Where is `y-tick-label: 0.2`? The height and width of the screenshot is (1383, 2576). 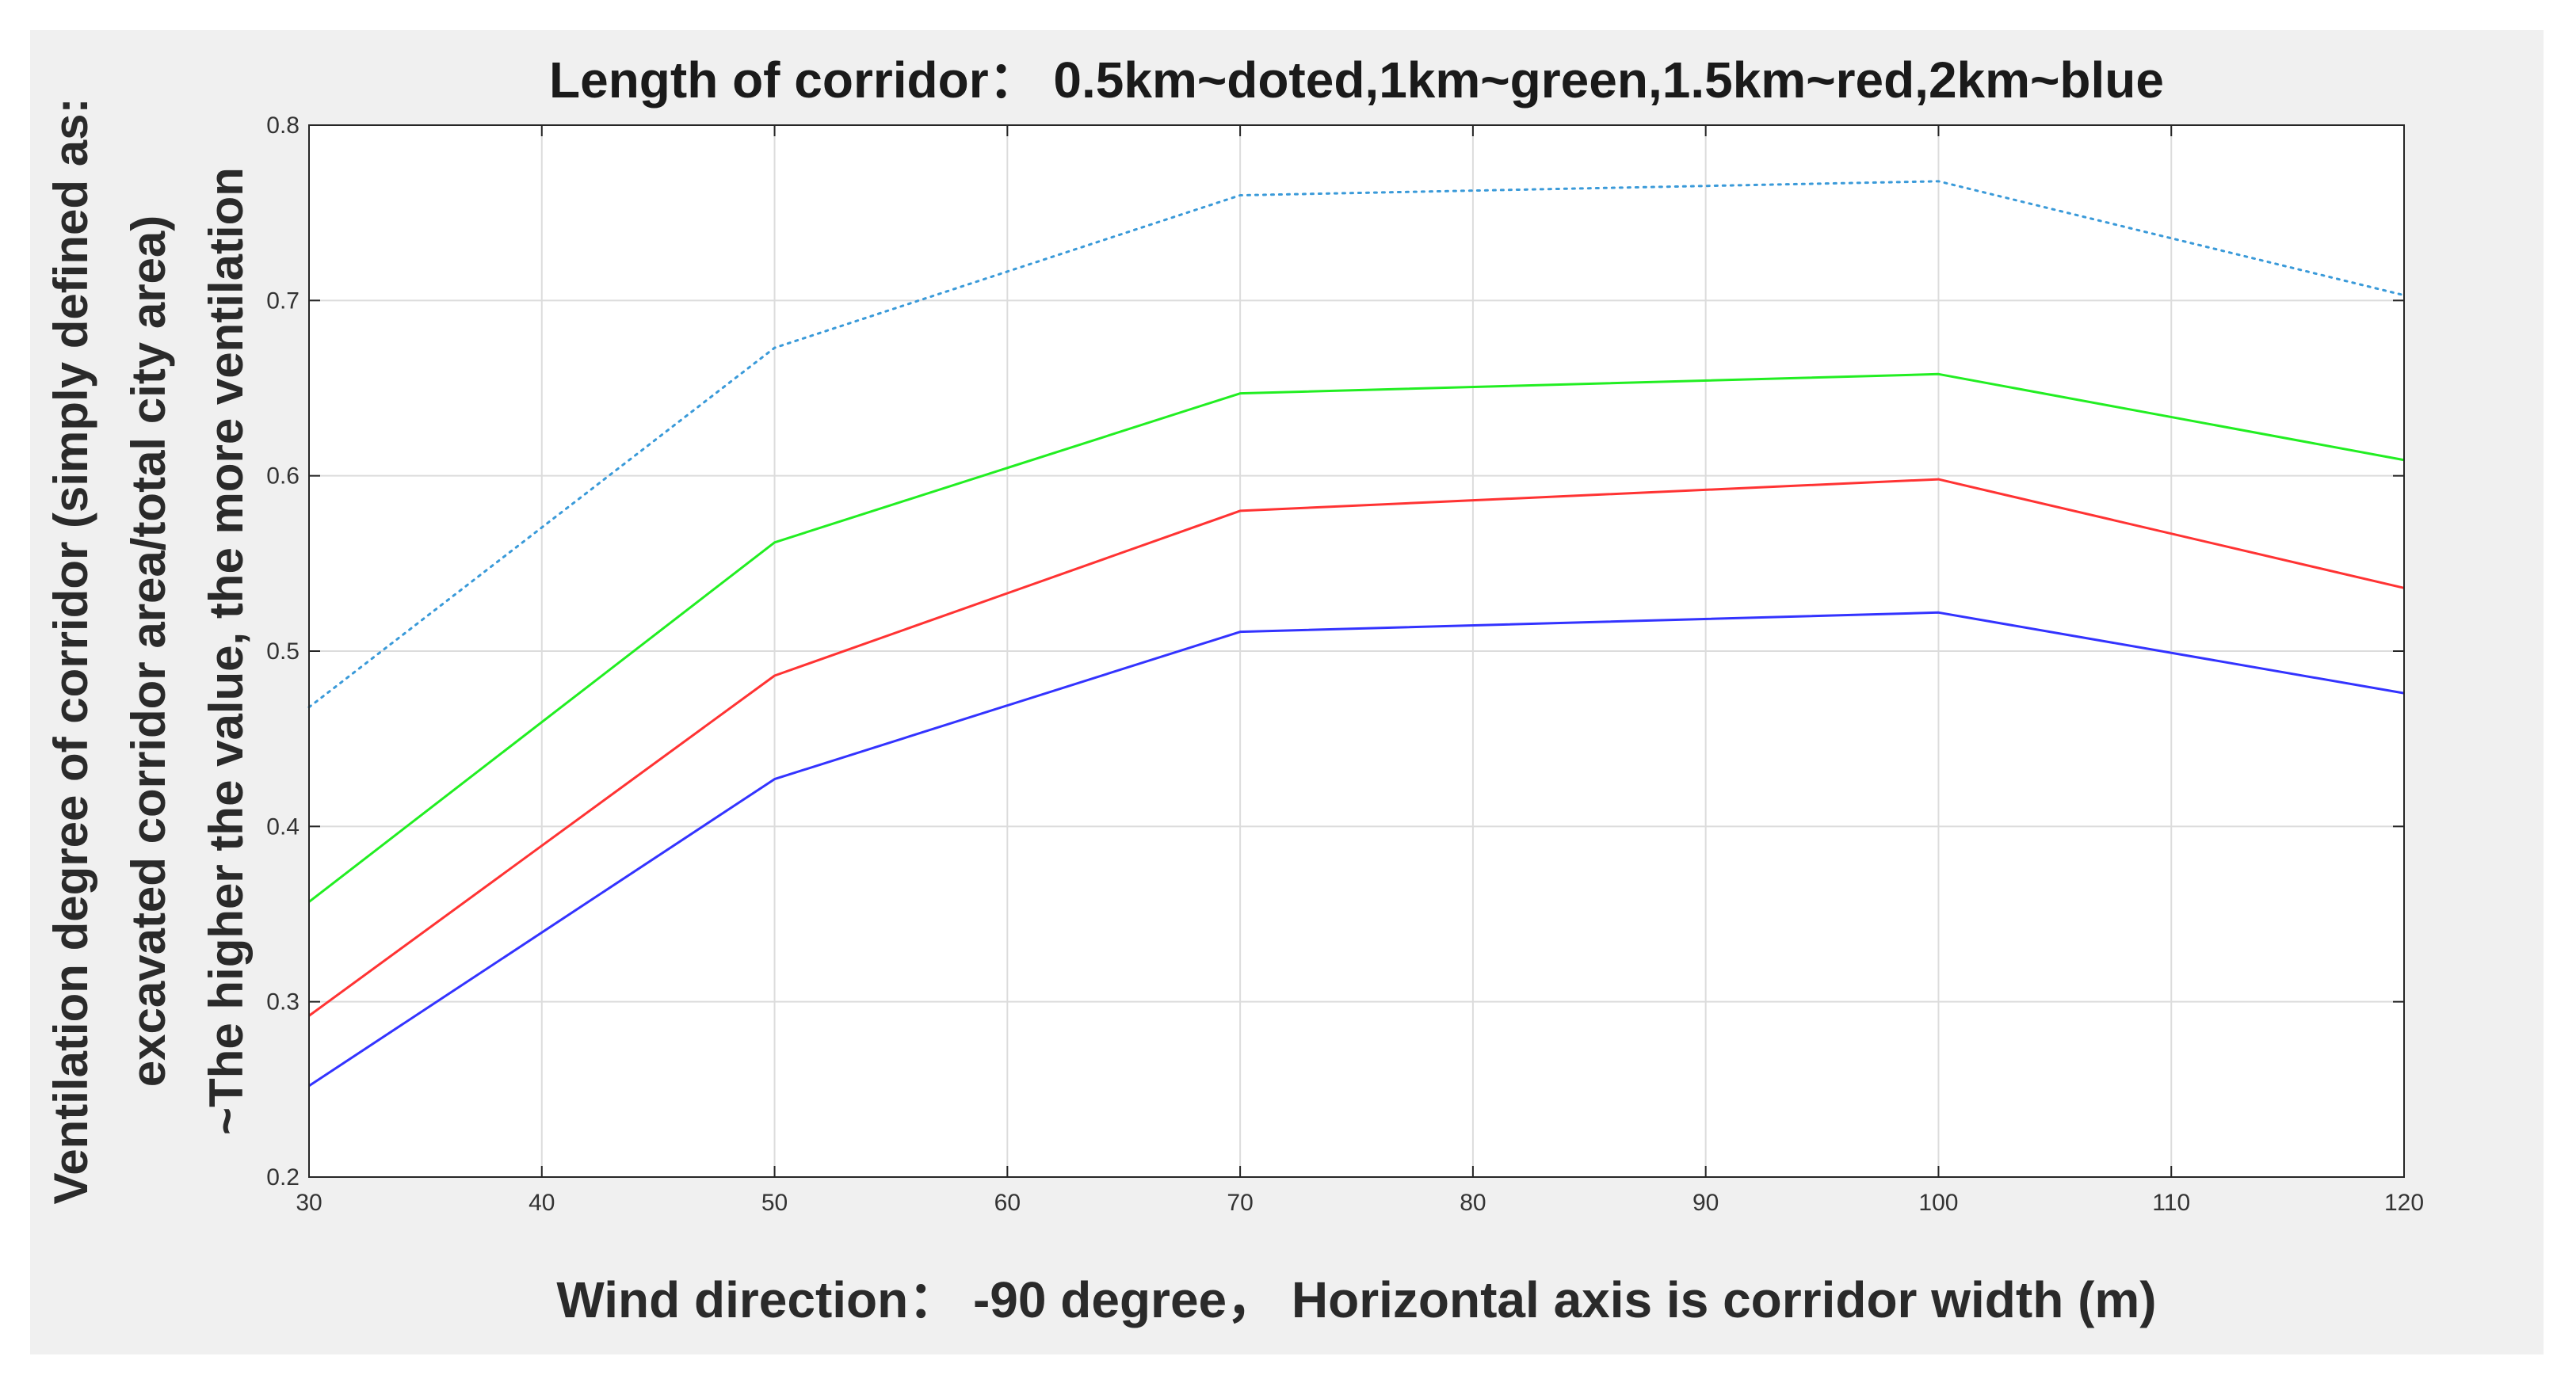
y-tick-label: 0.2 is located at coordinates (283, 1177).